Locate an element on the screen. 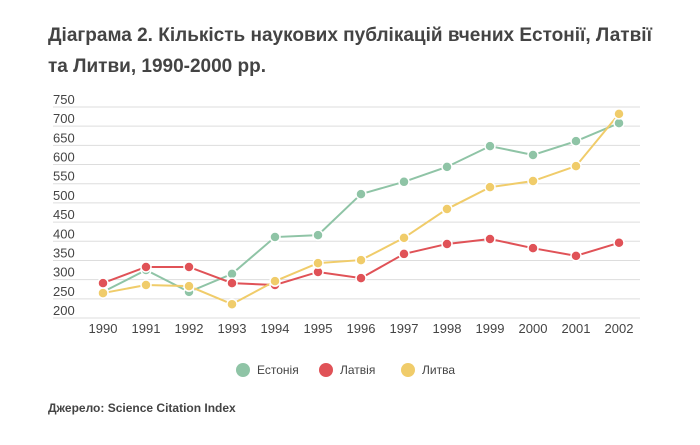 The width and height of the screenshot is (700, 445). x-tick-label: 1995 is located at coordinates (318, 328).